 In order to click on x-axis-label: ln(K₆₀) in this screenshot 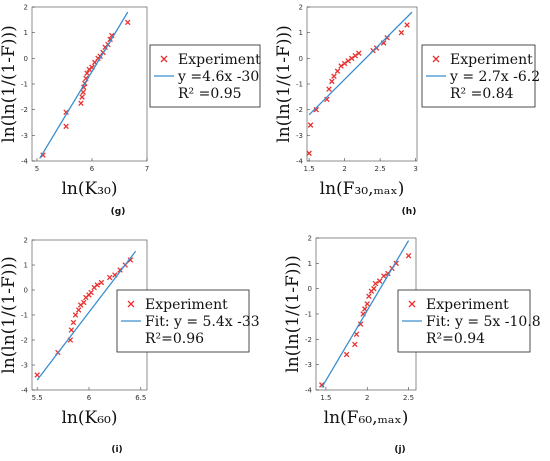, I will do `click(90, 418)`.